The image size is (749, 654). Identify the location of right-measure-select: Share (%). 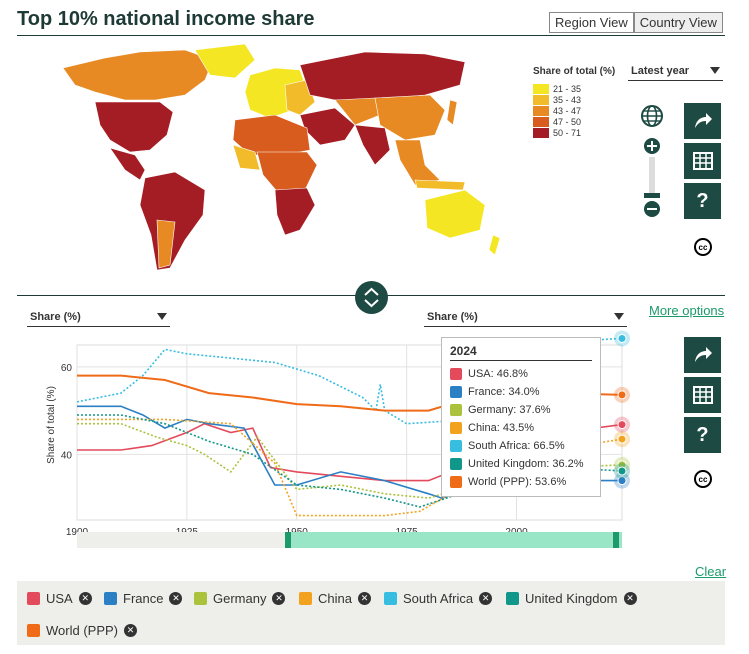
(525, 319).